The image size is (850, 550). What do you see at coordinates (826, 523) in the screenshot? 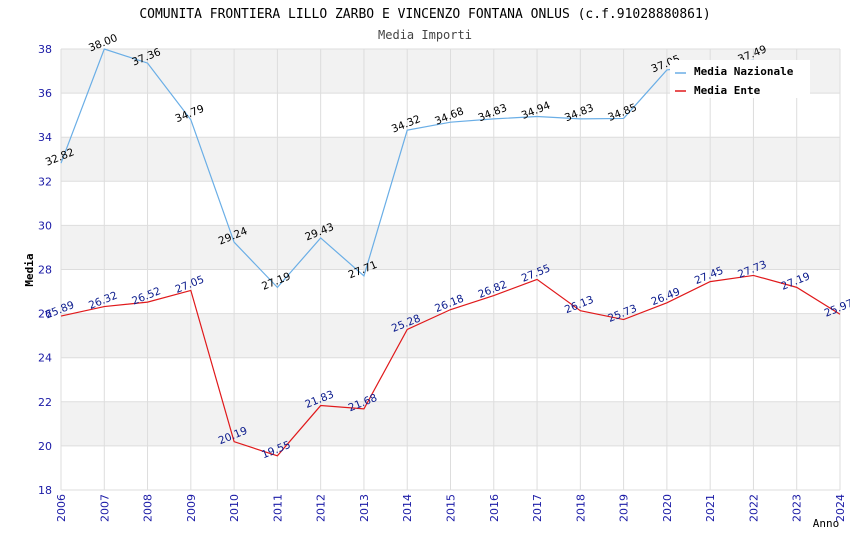
I see `x-axis-label: Anno` at bounding box center [826, 523].